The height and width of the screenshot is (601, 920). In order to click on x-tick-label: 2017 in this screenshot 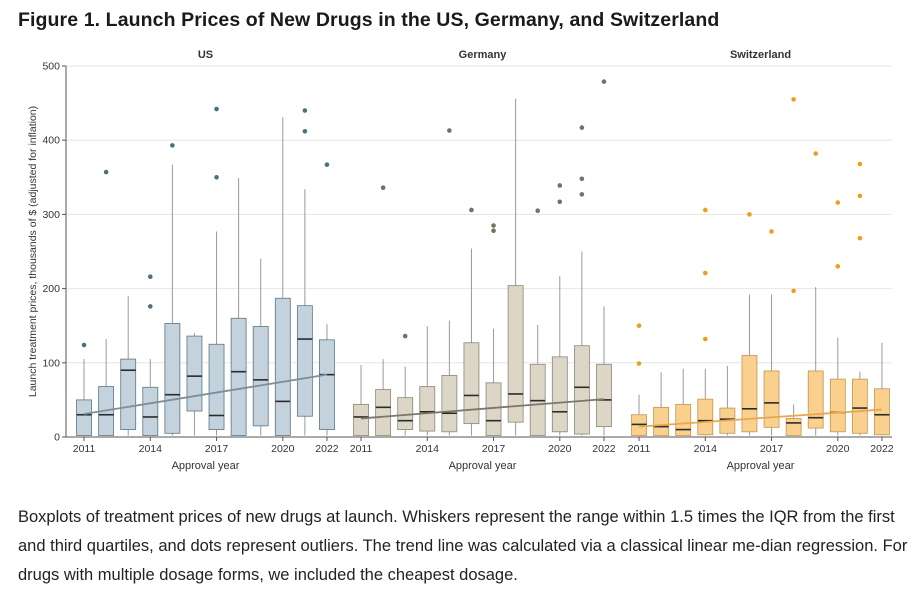, I will do `click(494, 449)`.